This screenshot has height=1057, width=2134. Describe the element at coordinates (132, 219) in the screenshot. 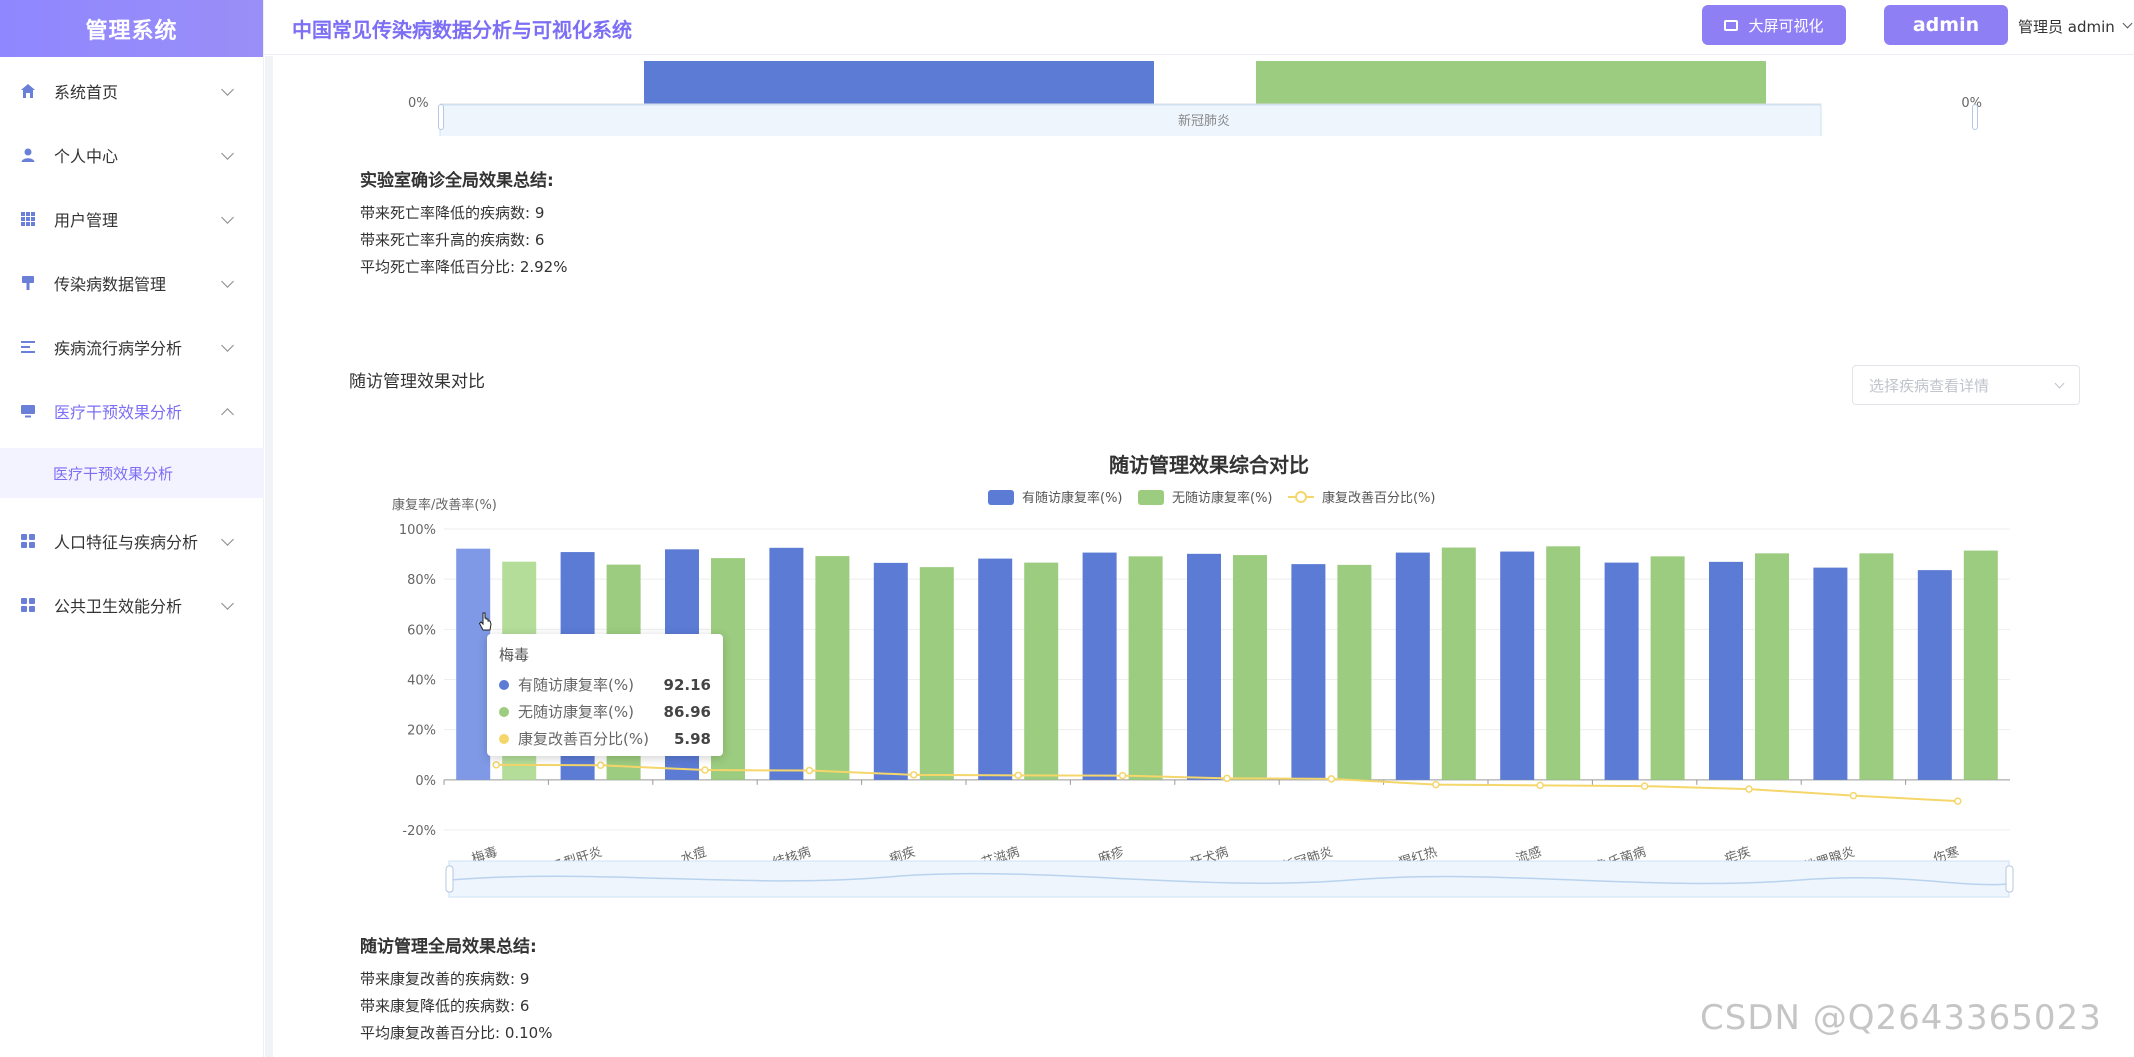

I see `sidebar-item-users: 用户管理` at that location.